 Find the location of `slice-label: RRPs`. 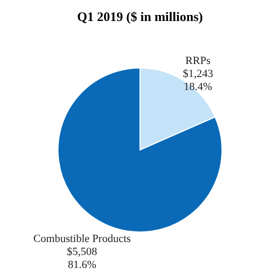

slice-label: RRPs is located at coordinates (197, 61).